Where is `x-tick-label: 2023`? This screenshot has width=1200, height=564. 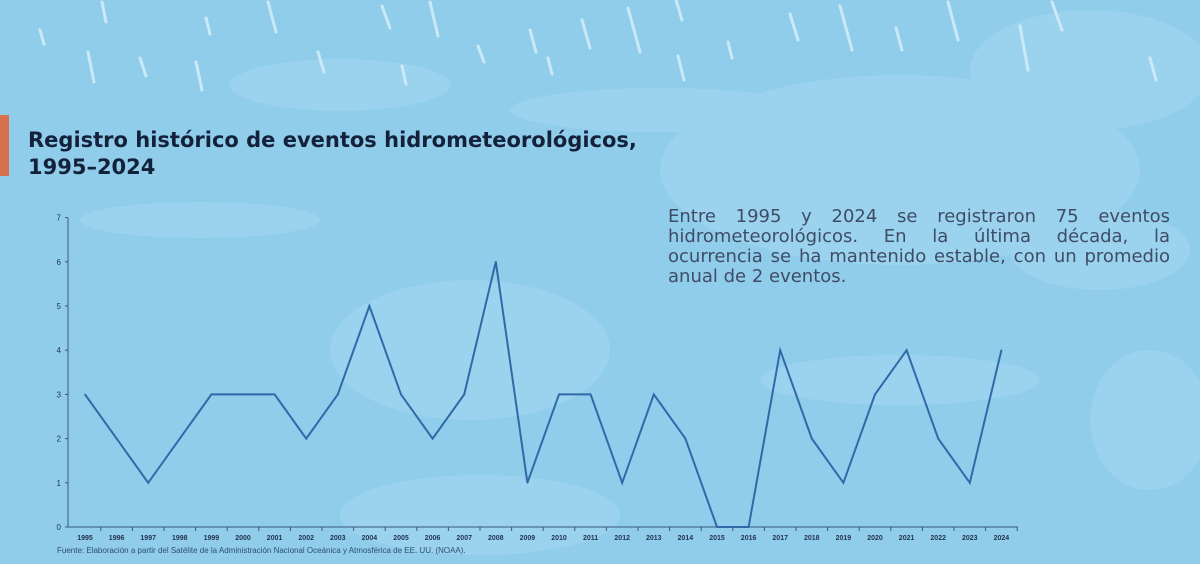 x-tick-label: 2023 is located at coordinates (970, 538).